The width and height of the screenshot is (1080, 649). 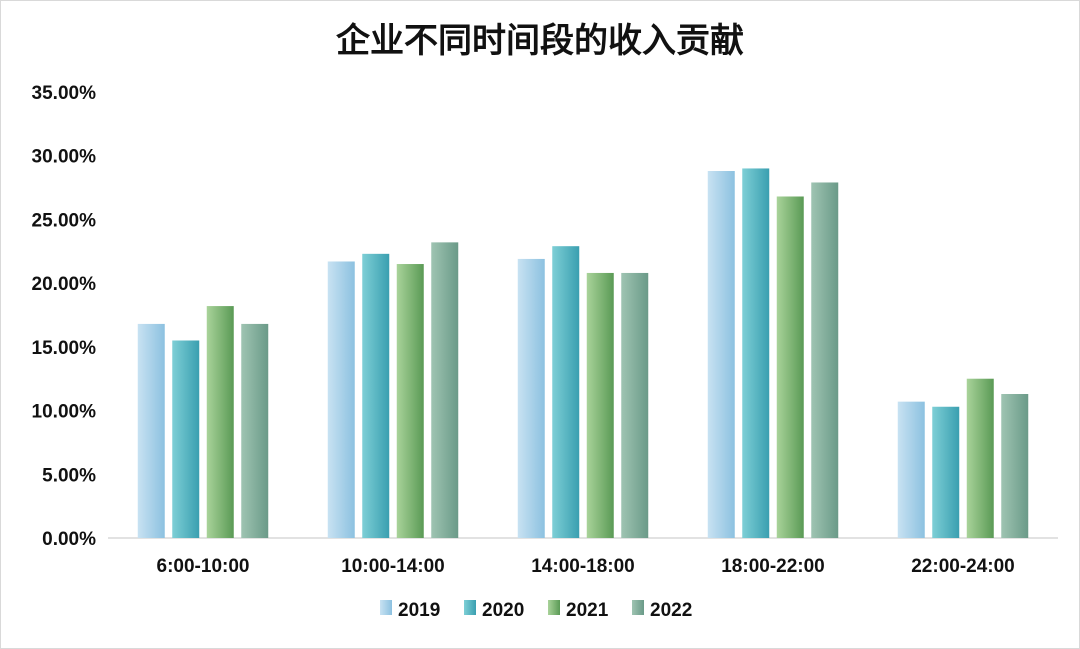 I want to click on bar-2021-10:00-14:00, so click(x=410, y=401).